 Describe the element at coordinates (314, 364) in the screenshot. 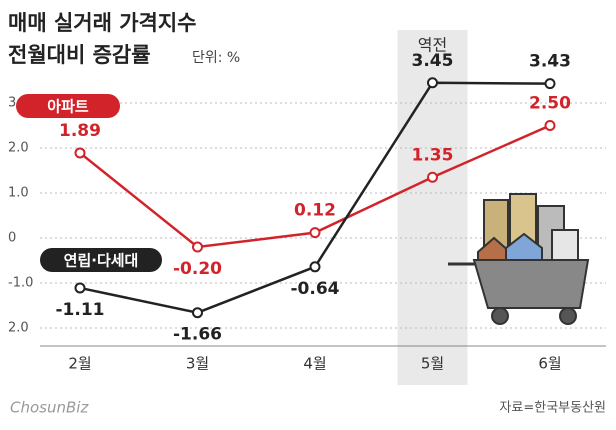

I see `x-tick-label: 4월` at that location.